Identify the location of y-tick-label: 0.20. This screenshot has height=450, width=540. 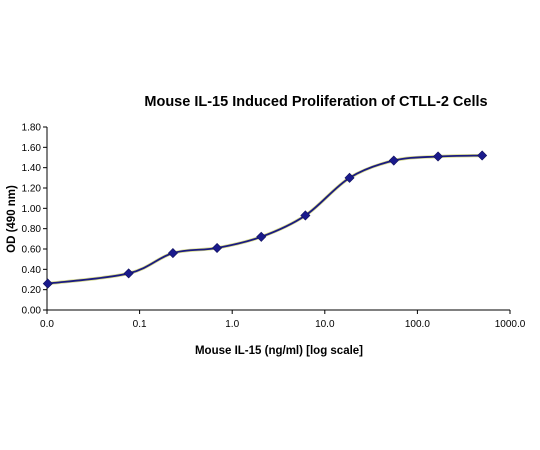
(32, 290).